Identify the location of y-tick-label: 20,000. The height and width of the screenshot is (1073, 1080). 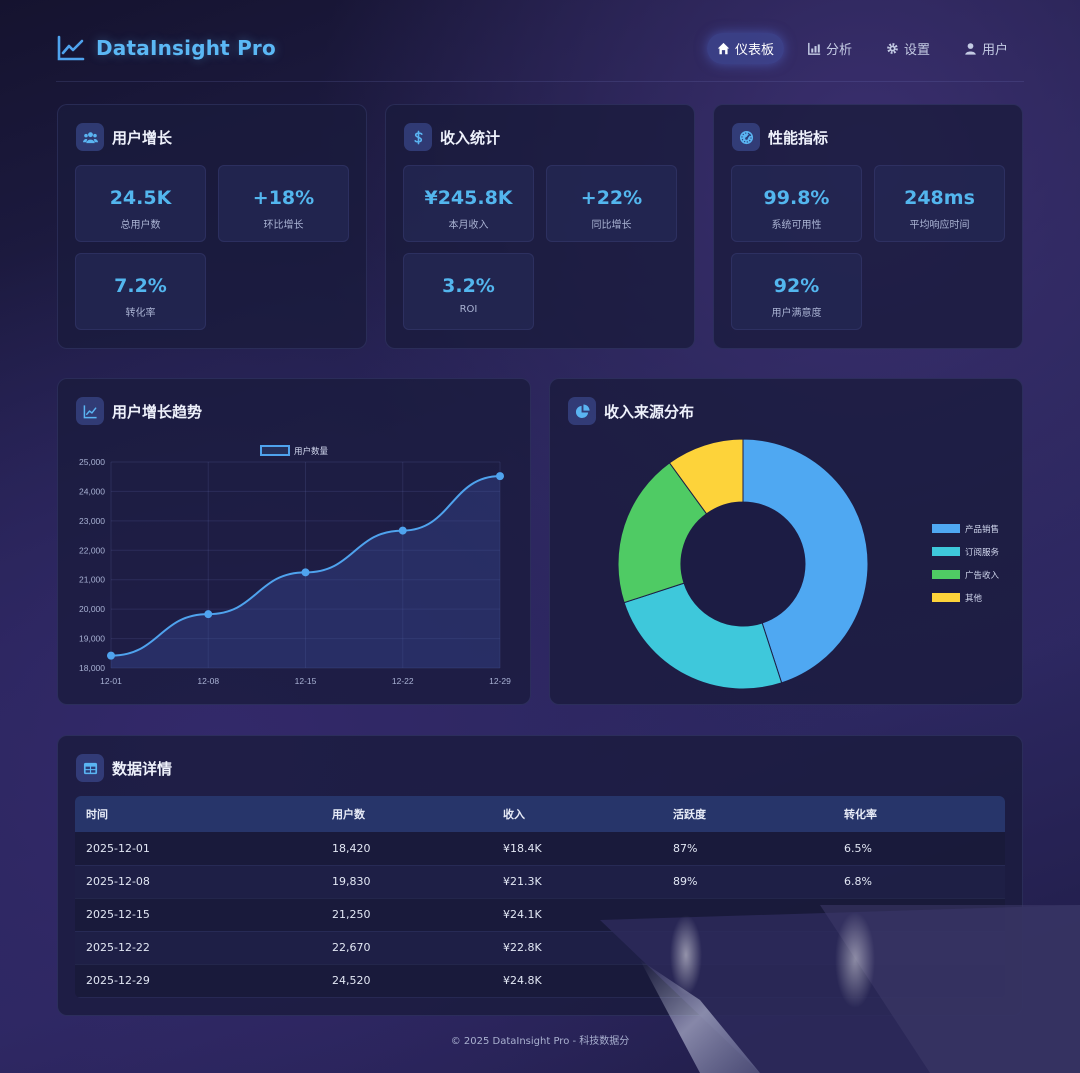
(92, 609).